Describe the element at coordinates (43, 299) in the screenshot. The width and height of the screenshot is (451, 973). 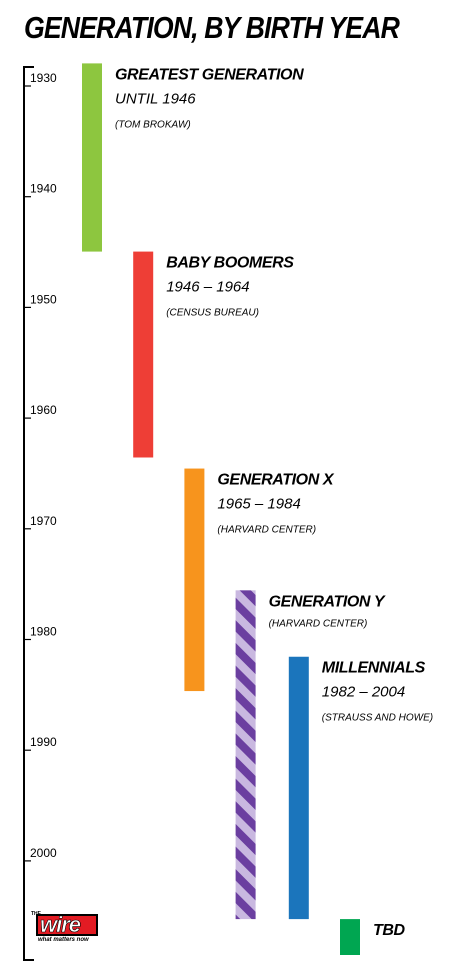
I see `axis-tick-label: 1950` at that location.